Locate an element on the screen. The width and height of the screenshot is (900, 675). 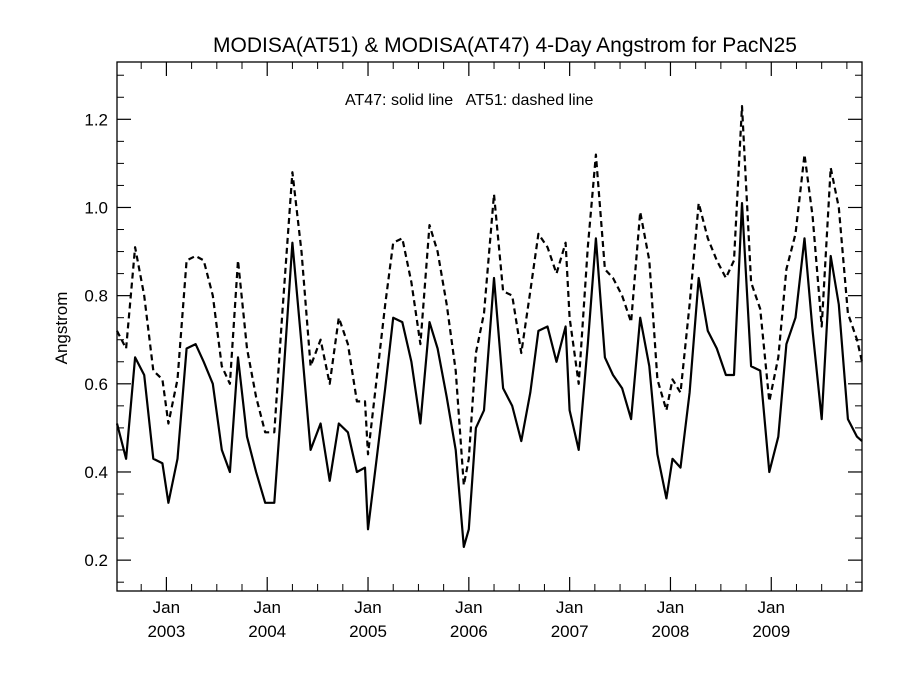
x-tick-year-label: 2006 is located at coordinates (469, 631).